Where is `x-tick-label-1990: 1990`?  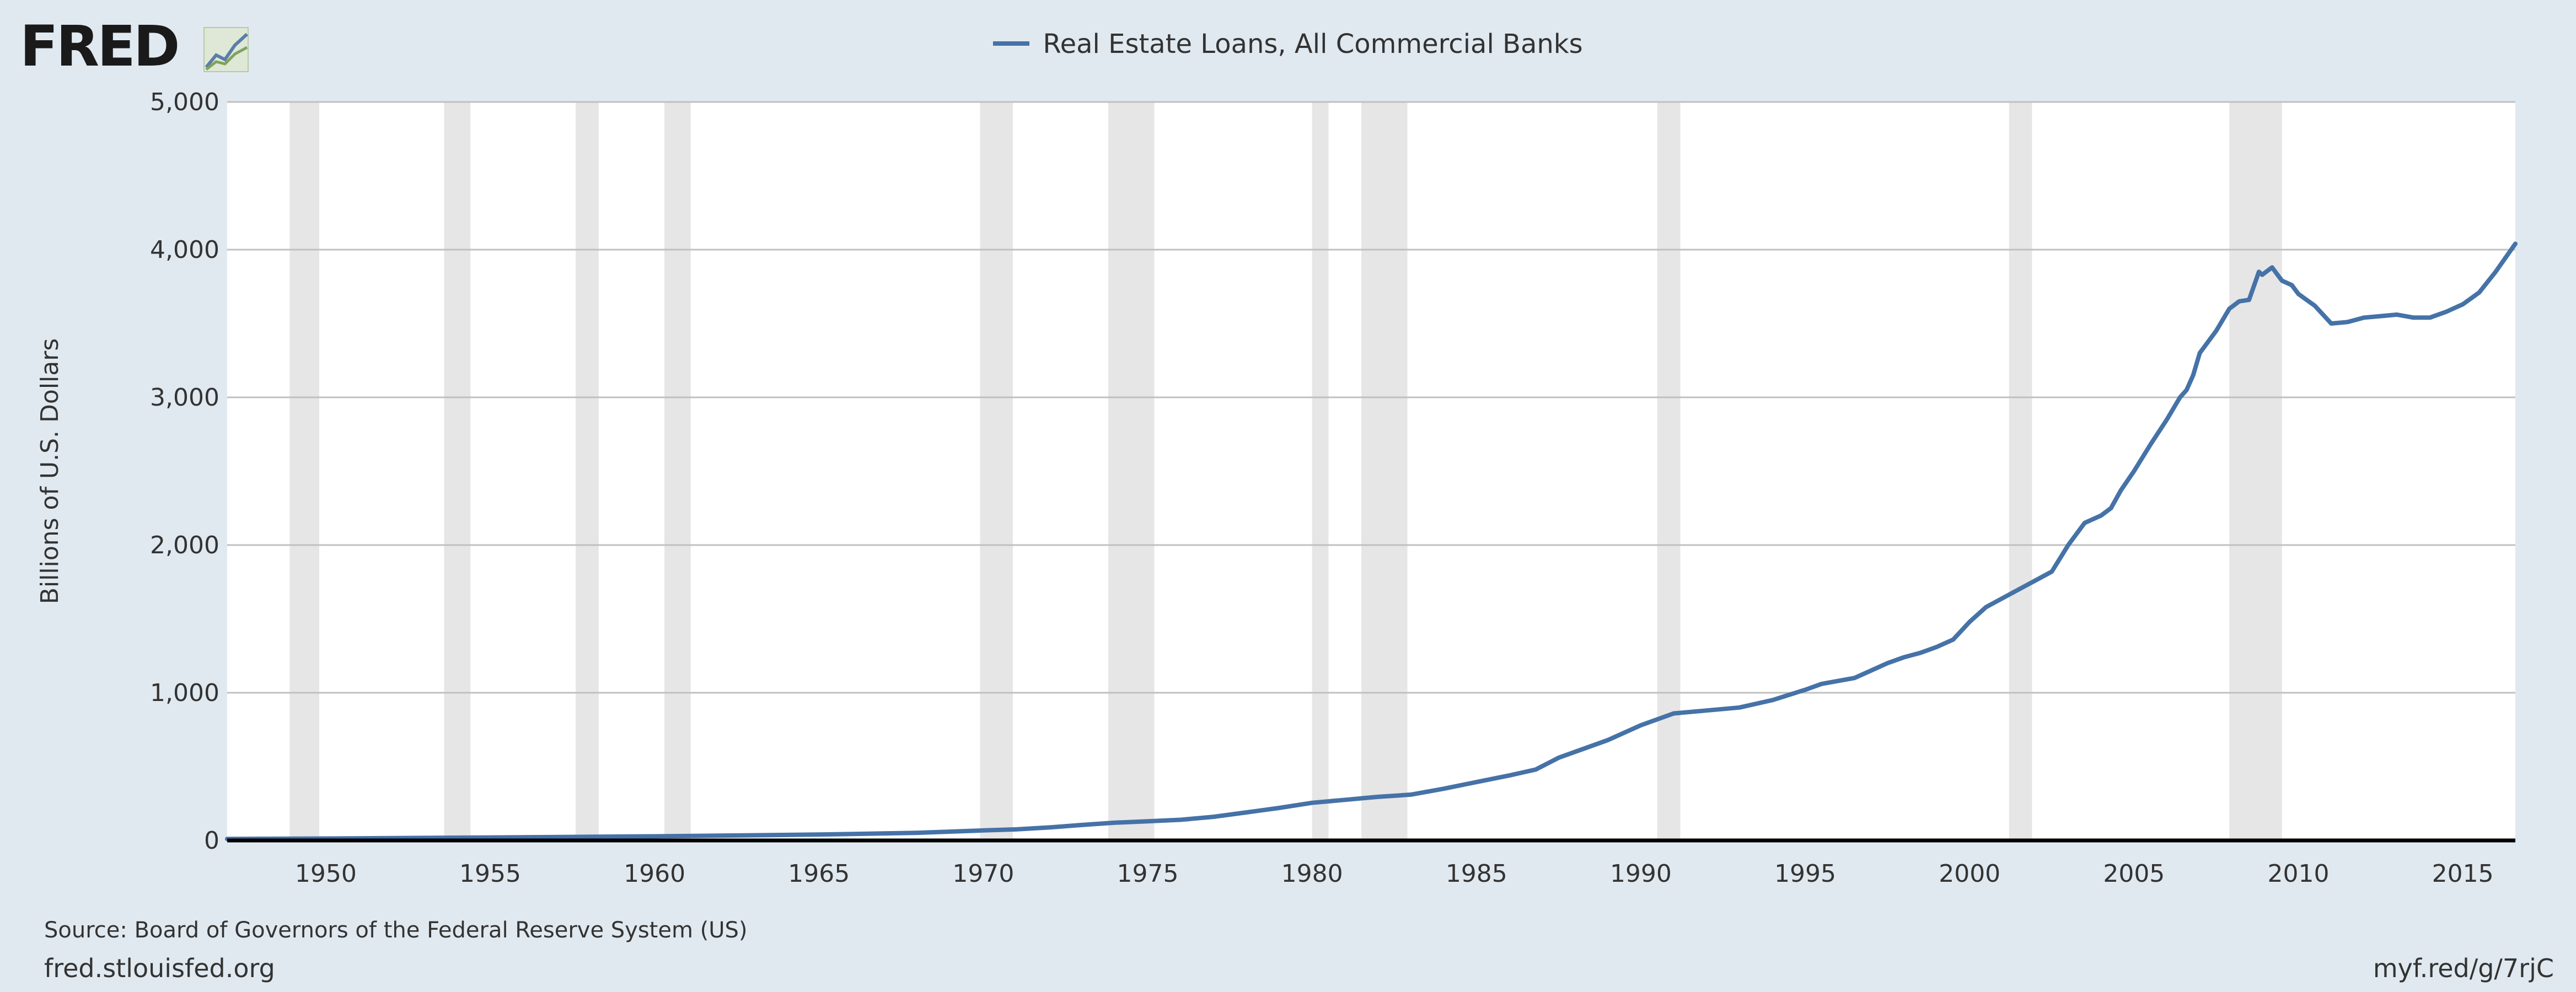 x-tick-label-1990: 1990 is located at coordinates (1641, 874).